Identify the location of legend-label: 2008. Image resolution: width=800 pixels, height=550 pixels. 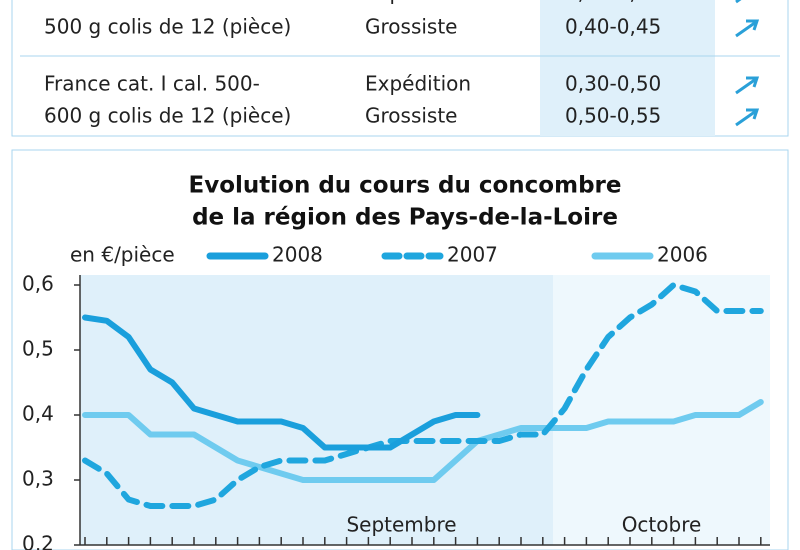
(297, 255).